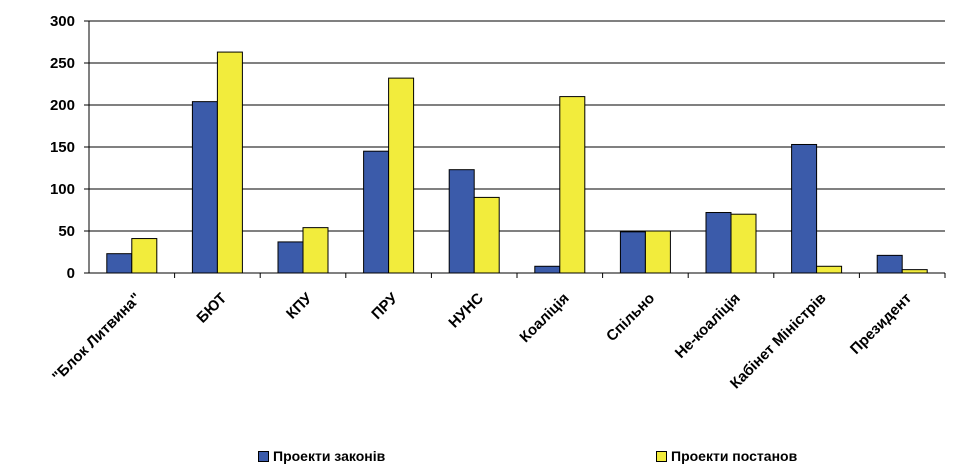  Describe the element at coordinates (881, 324) in the screenshot. I see `x-category-label: Президент` at that location.